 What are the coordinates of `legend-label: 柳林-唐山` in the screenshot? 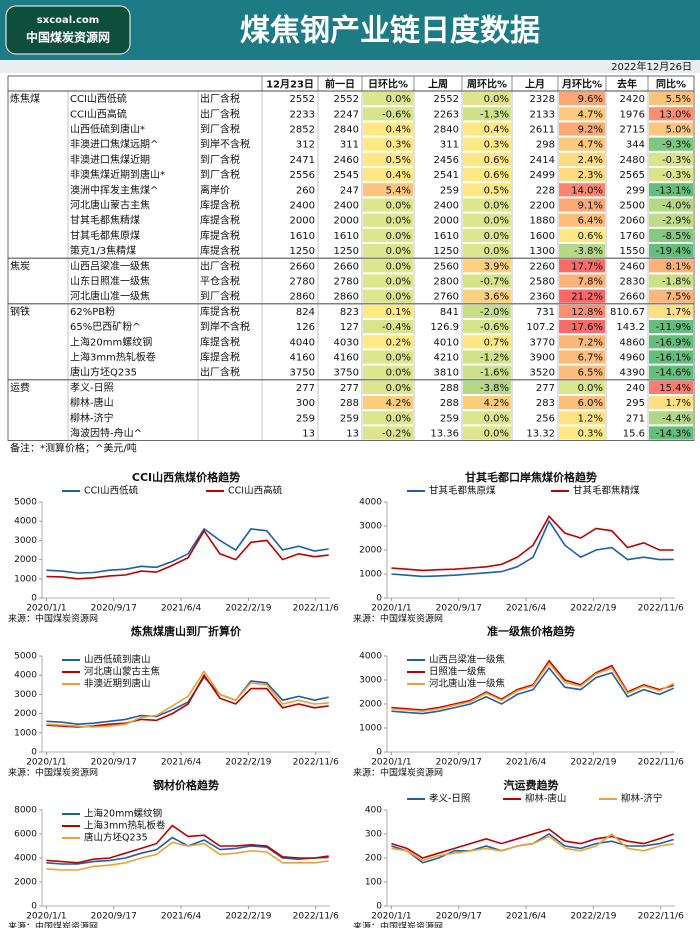 It's located at (545, 799).